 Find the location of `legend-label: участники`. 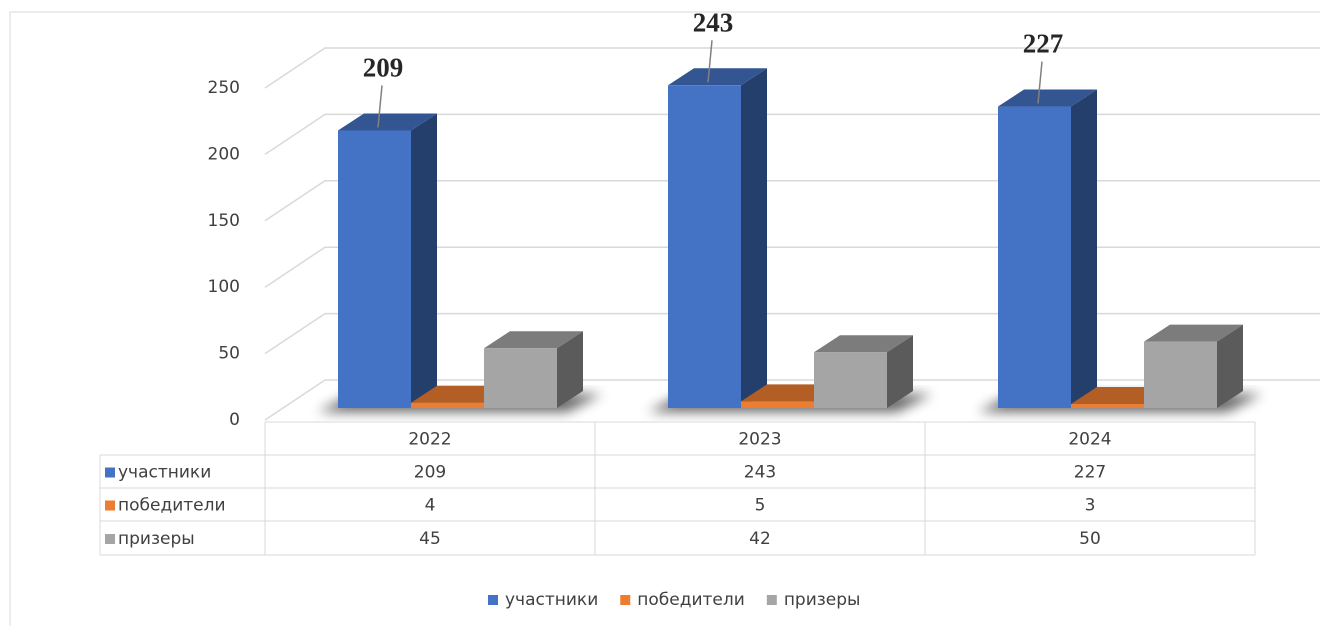

legend-label: участники is located at coordinates (551, 600).